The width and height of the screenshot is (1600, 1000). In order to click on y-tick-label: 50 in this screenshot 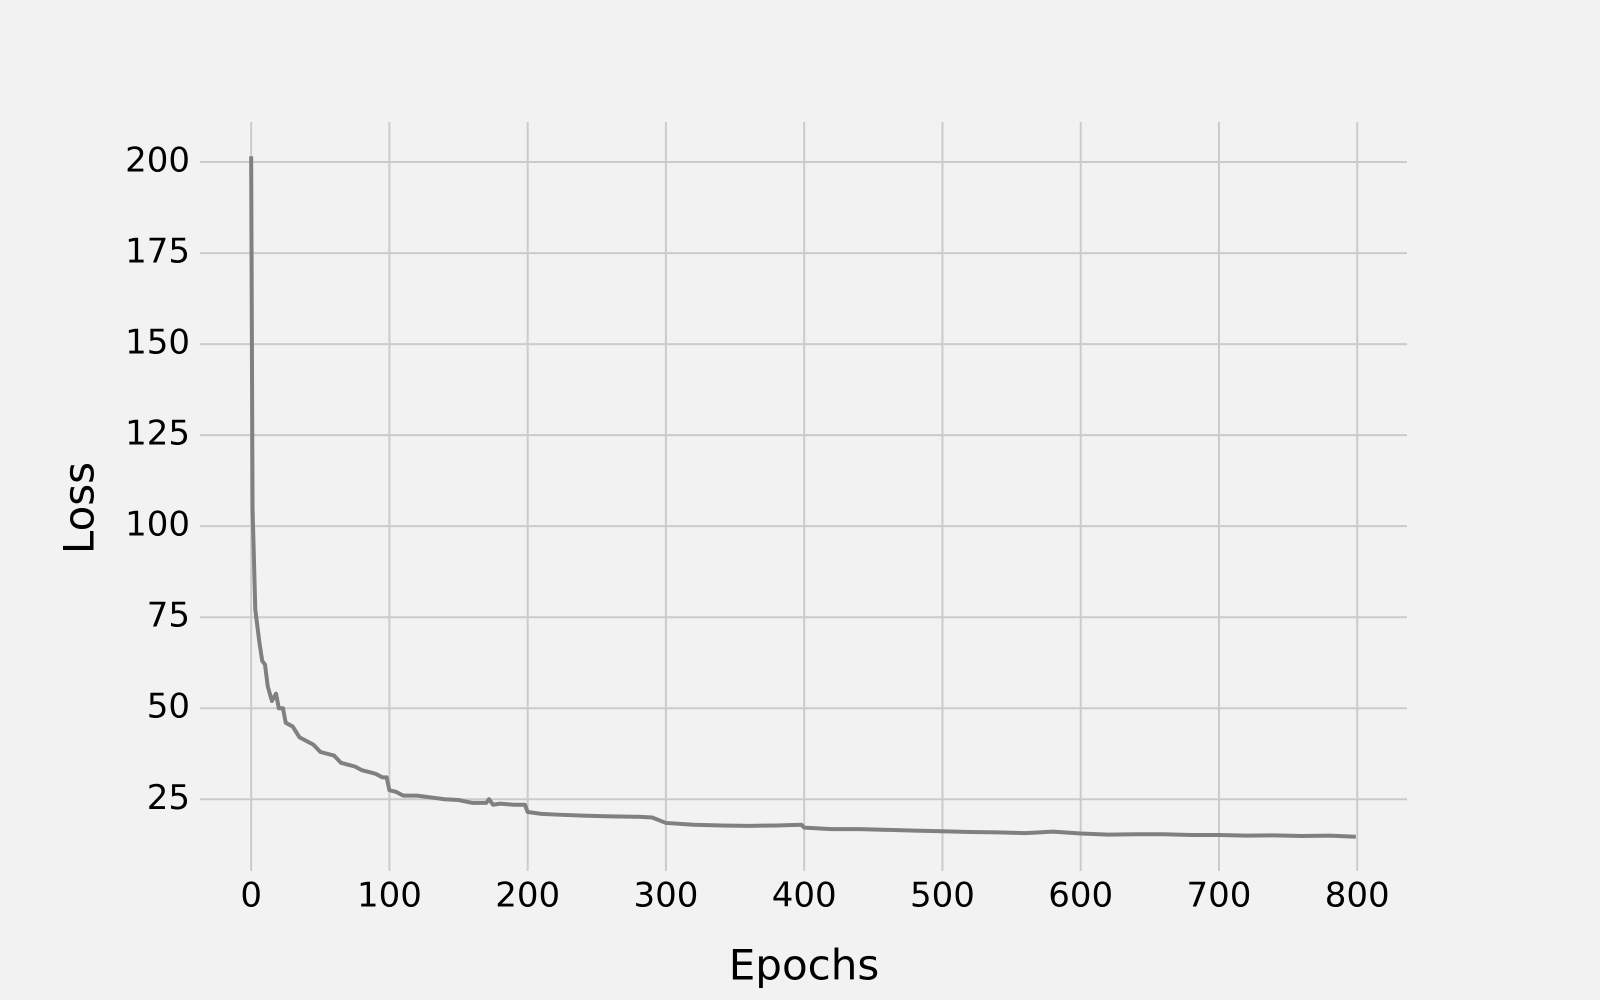, I will do `click(168, 707)`.